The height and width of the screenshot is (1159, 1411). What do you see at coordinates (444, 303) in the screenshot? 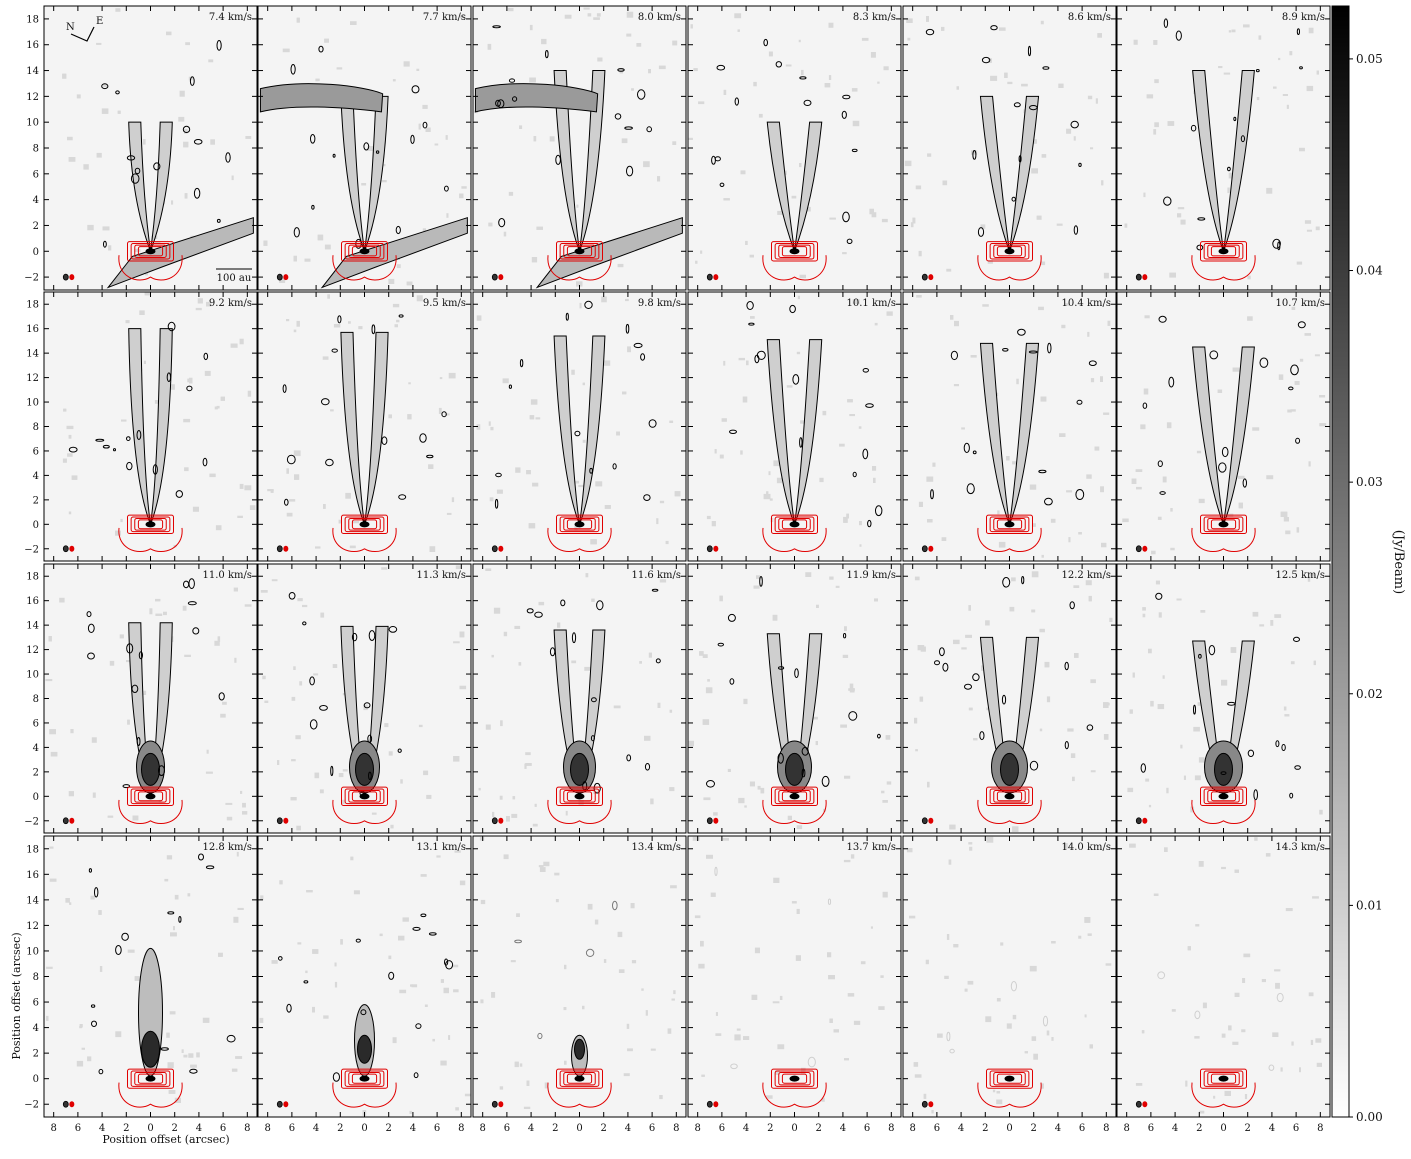
I see `velocity-label: 9.5 km/s` at bounding box center [444, 303].